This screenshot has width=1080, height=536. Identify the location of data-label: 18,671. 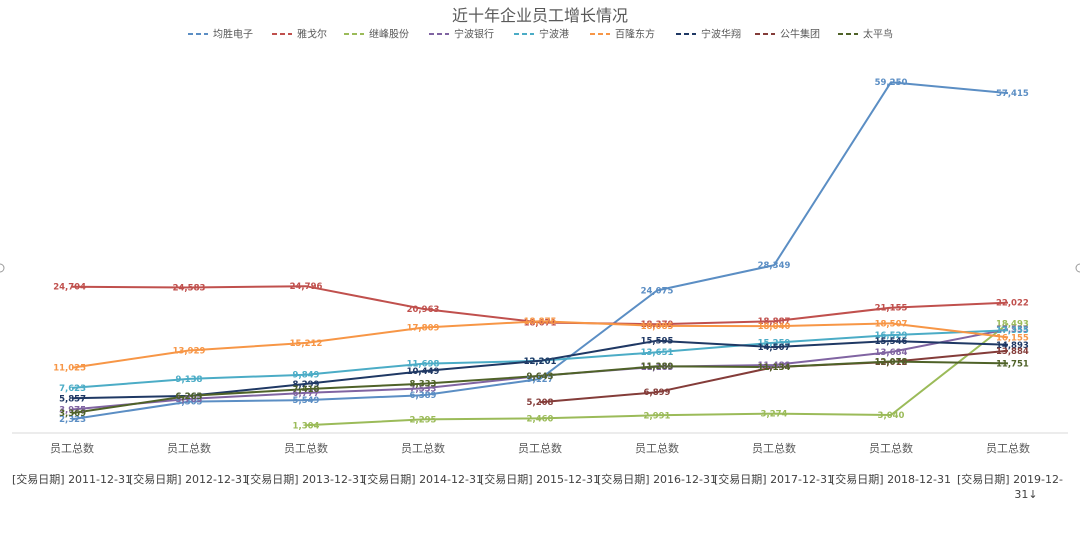
(540, 324).